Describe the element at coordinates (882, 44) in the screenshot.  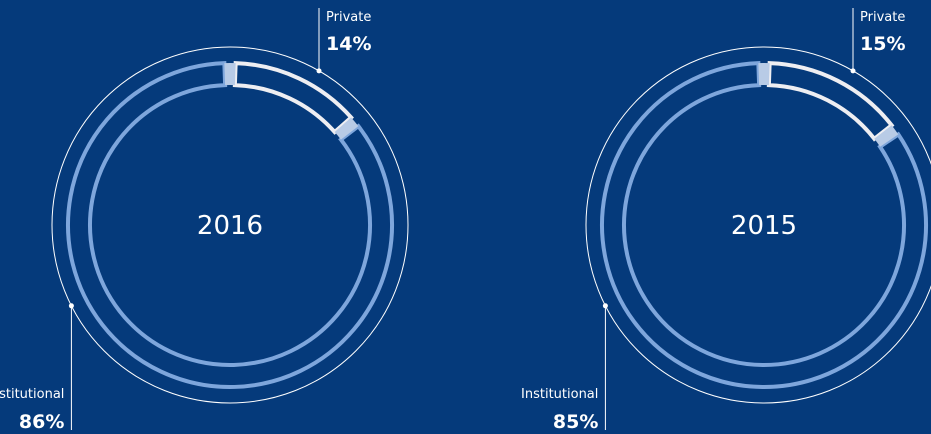
I see `private-value: 15%` at that location.